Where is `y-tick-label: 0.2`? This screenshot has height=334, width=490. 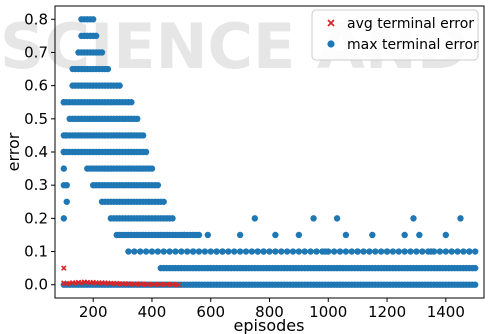
y-tick-label: 0.2 is located at coordinates (36, 218).